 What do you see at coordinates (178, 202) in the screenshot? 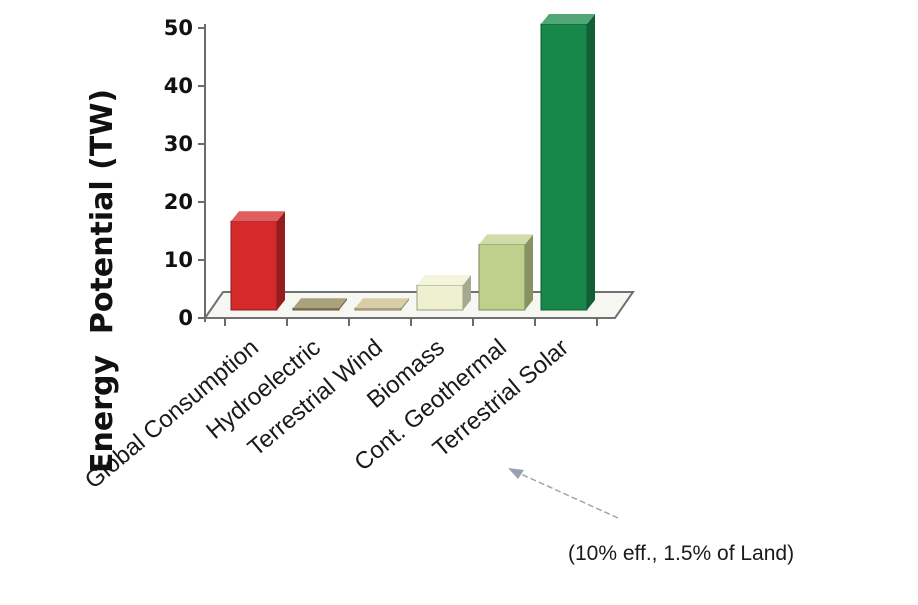
I see `y-tick-label: 20` at bounding box center [178, 202].